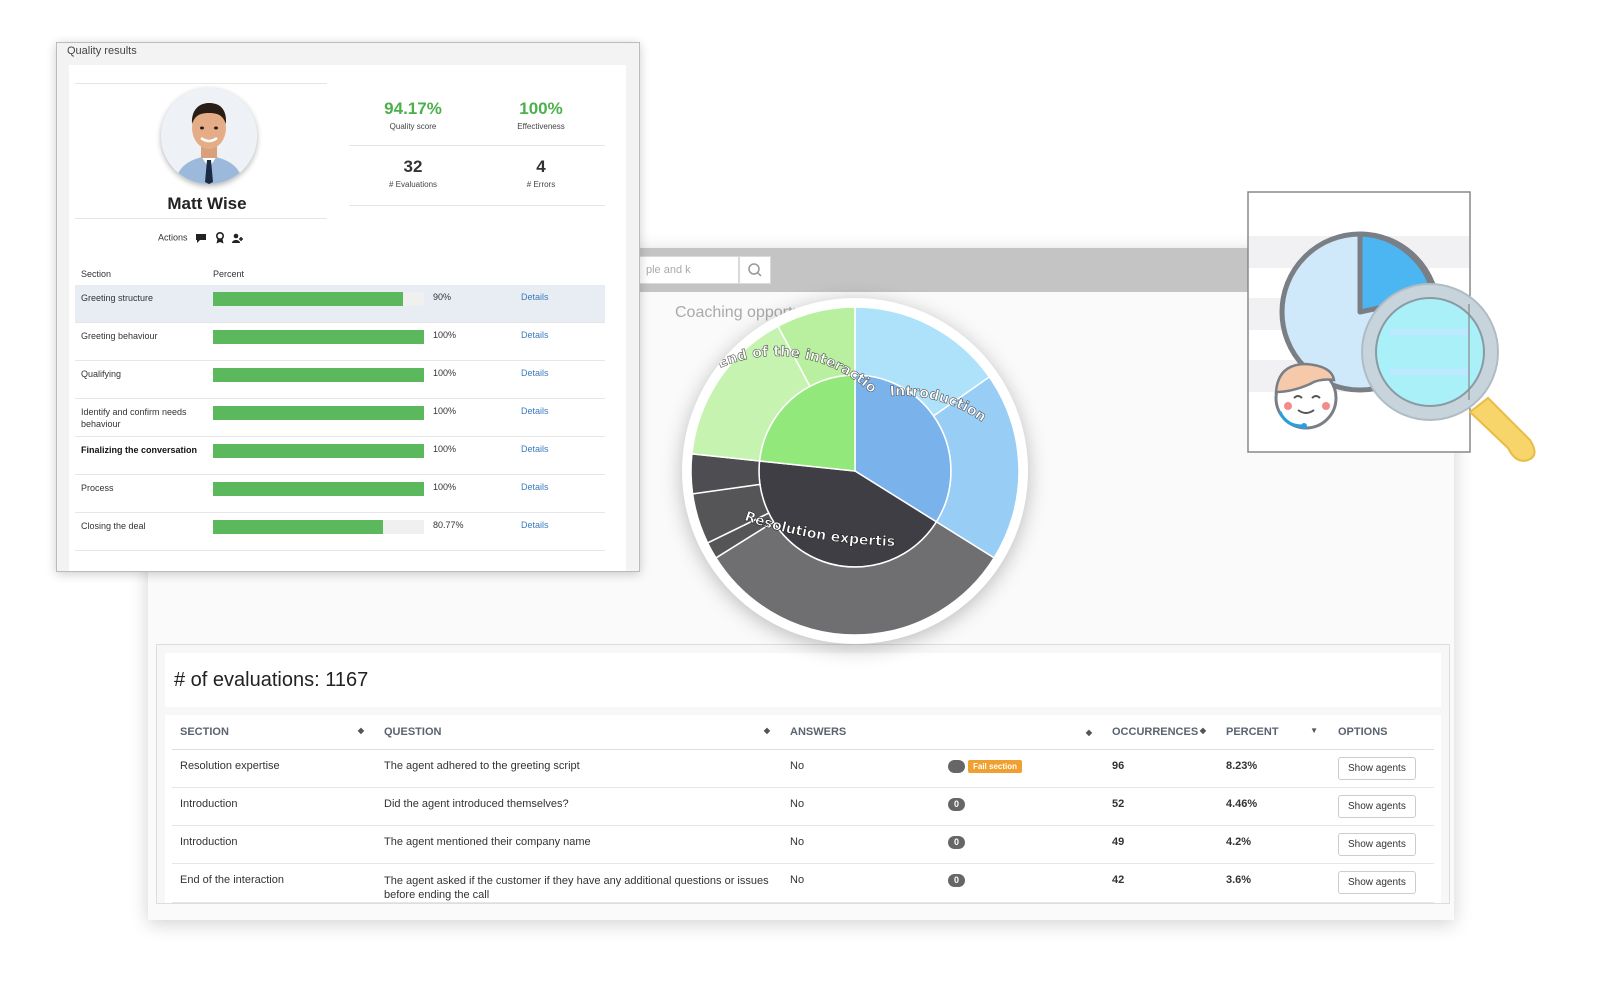 Image resolution: width=1600 pixels, height=1000 pixels. Describe the element at coordinates (1274, 732) in the screenshot. I see `column-percent: PERCENT ▼` at that location.